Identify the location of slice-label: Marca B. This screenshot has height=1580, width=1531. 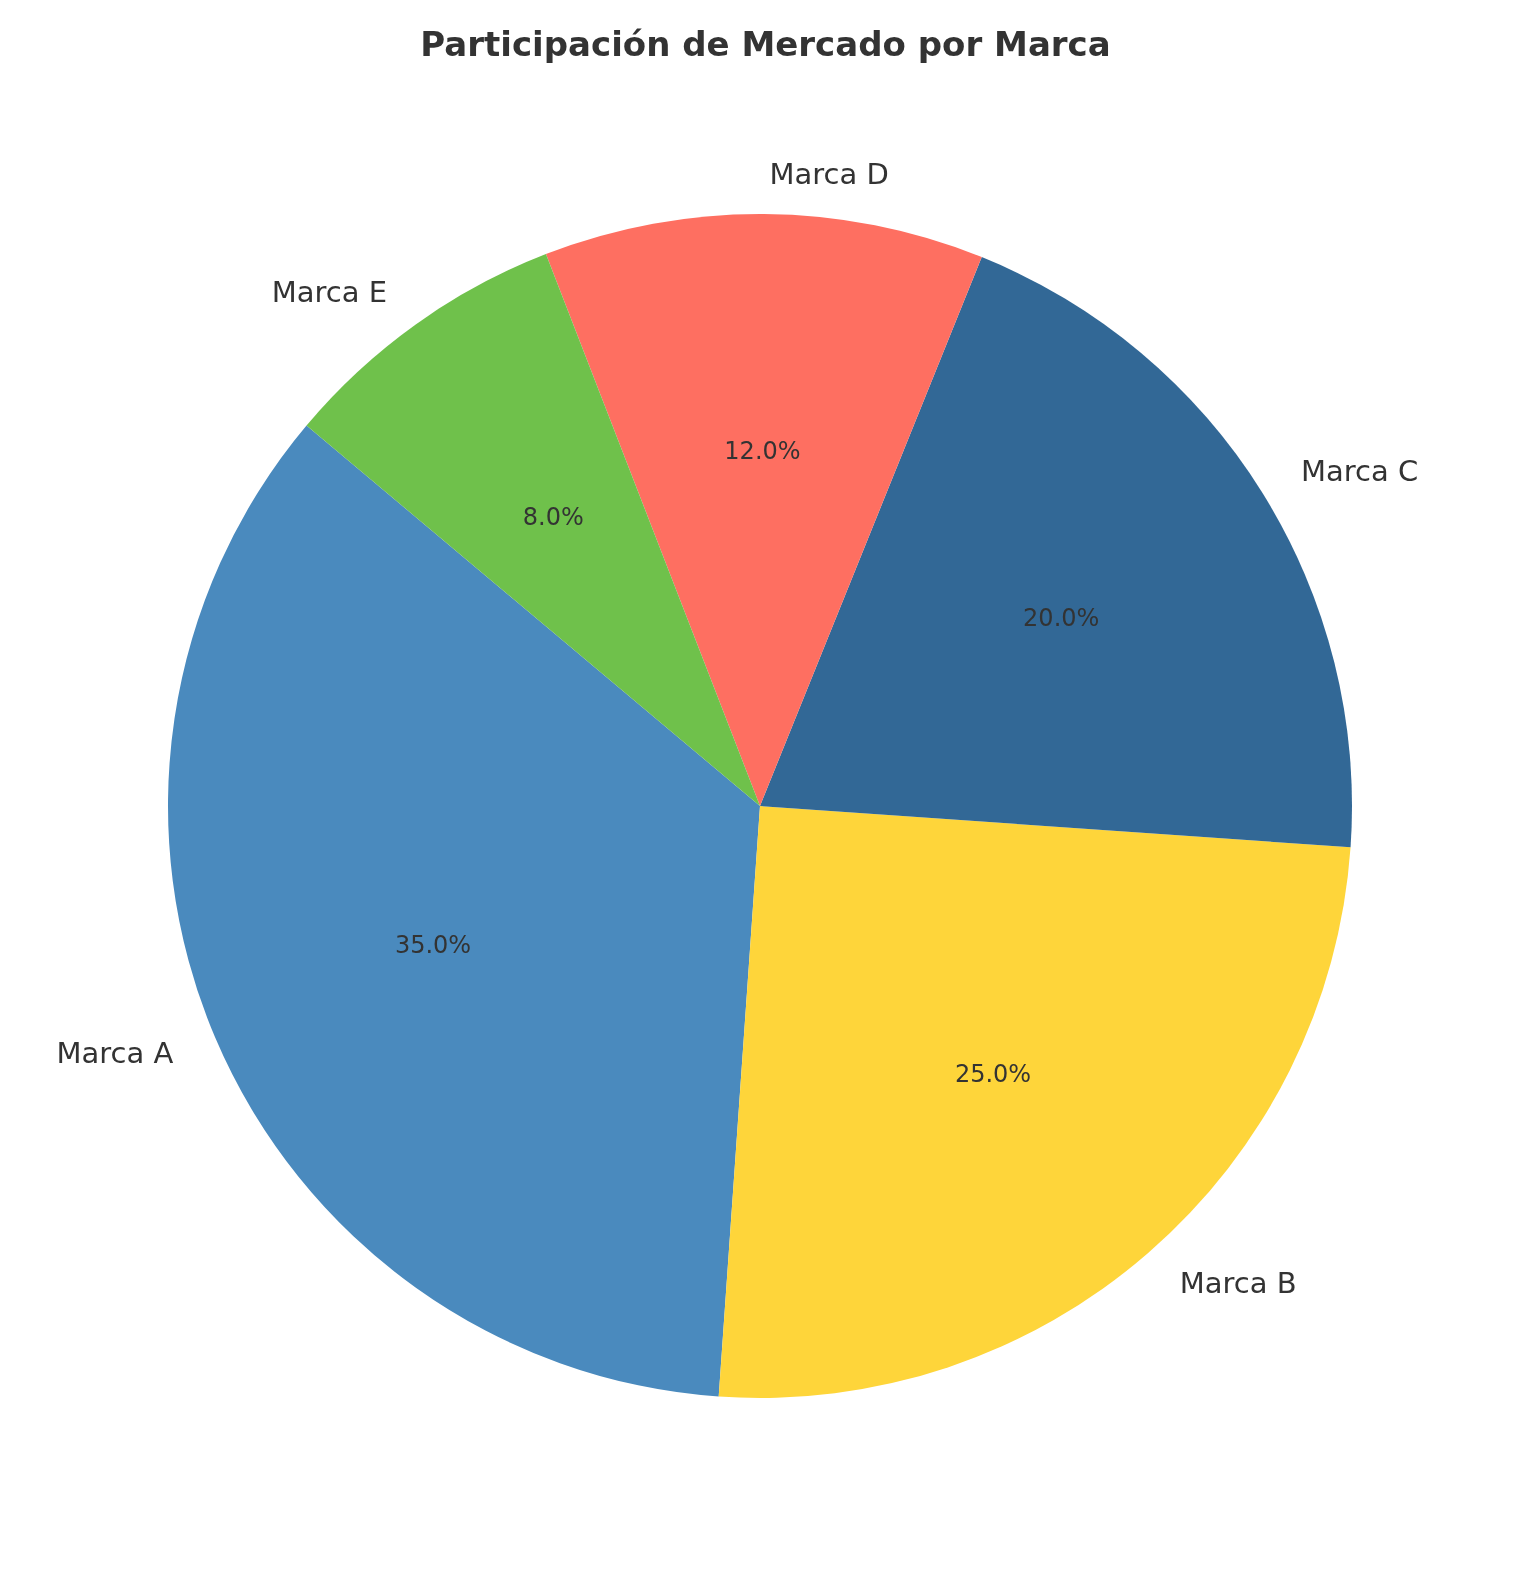
(1238, 1282).